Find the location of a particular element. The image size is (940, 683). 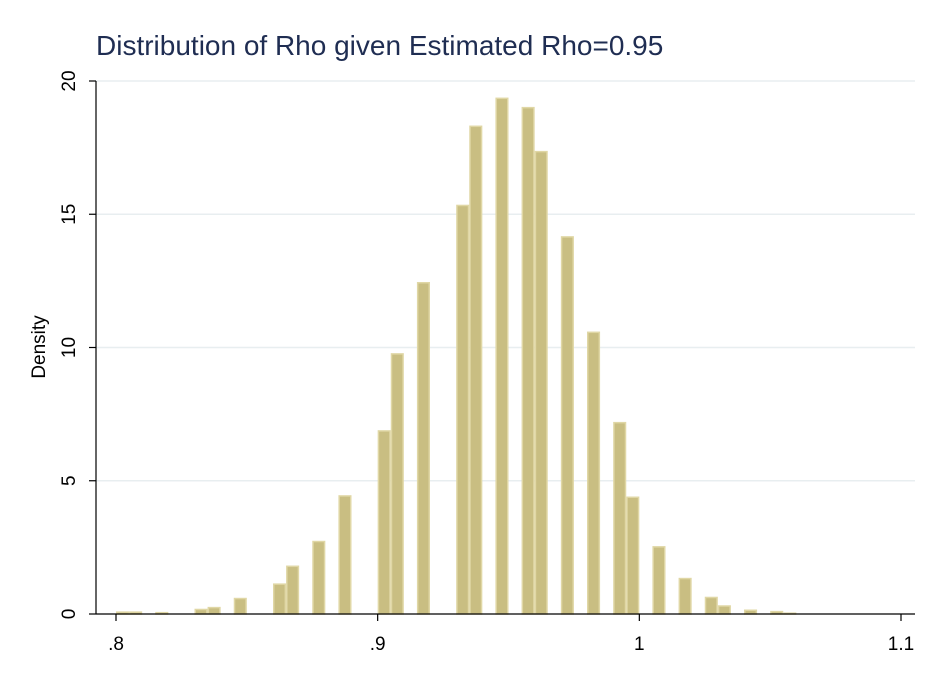

y-tick-label: 15 is located at coordinates (69, 214).